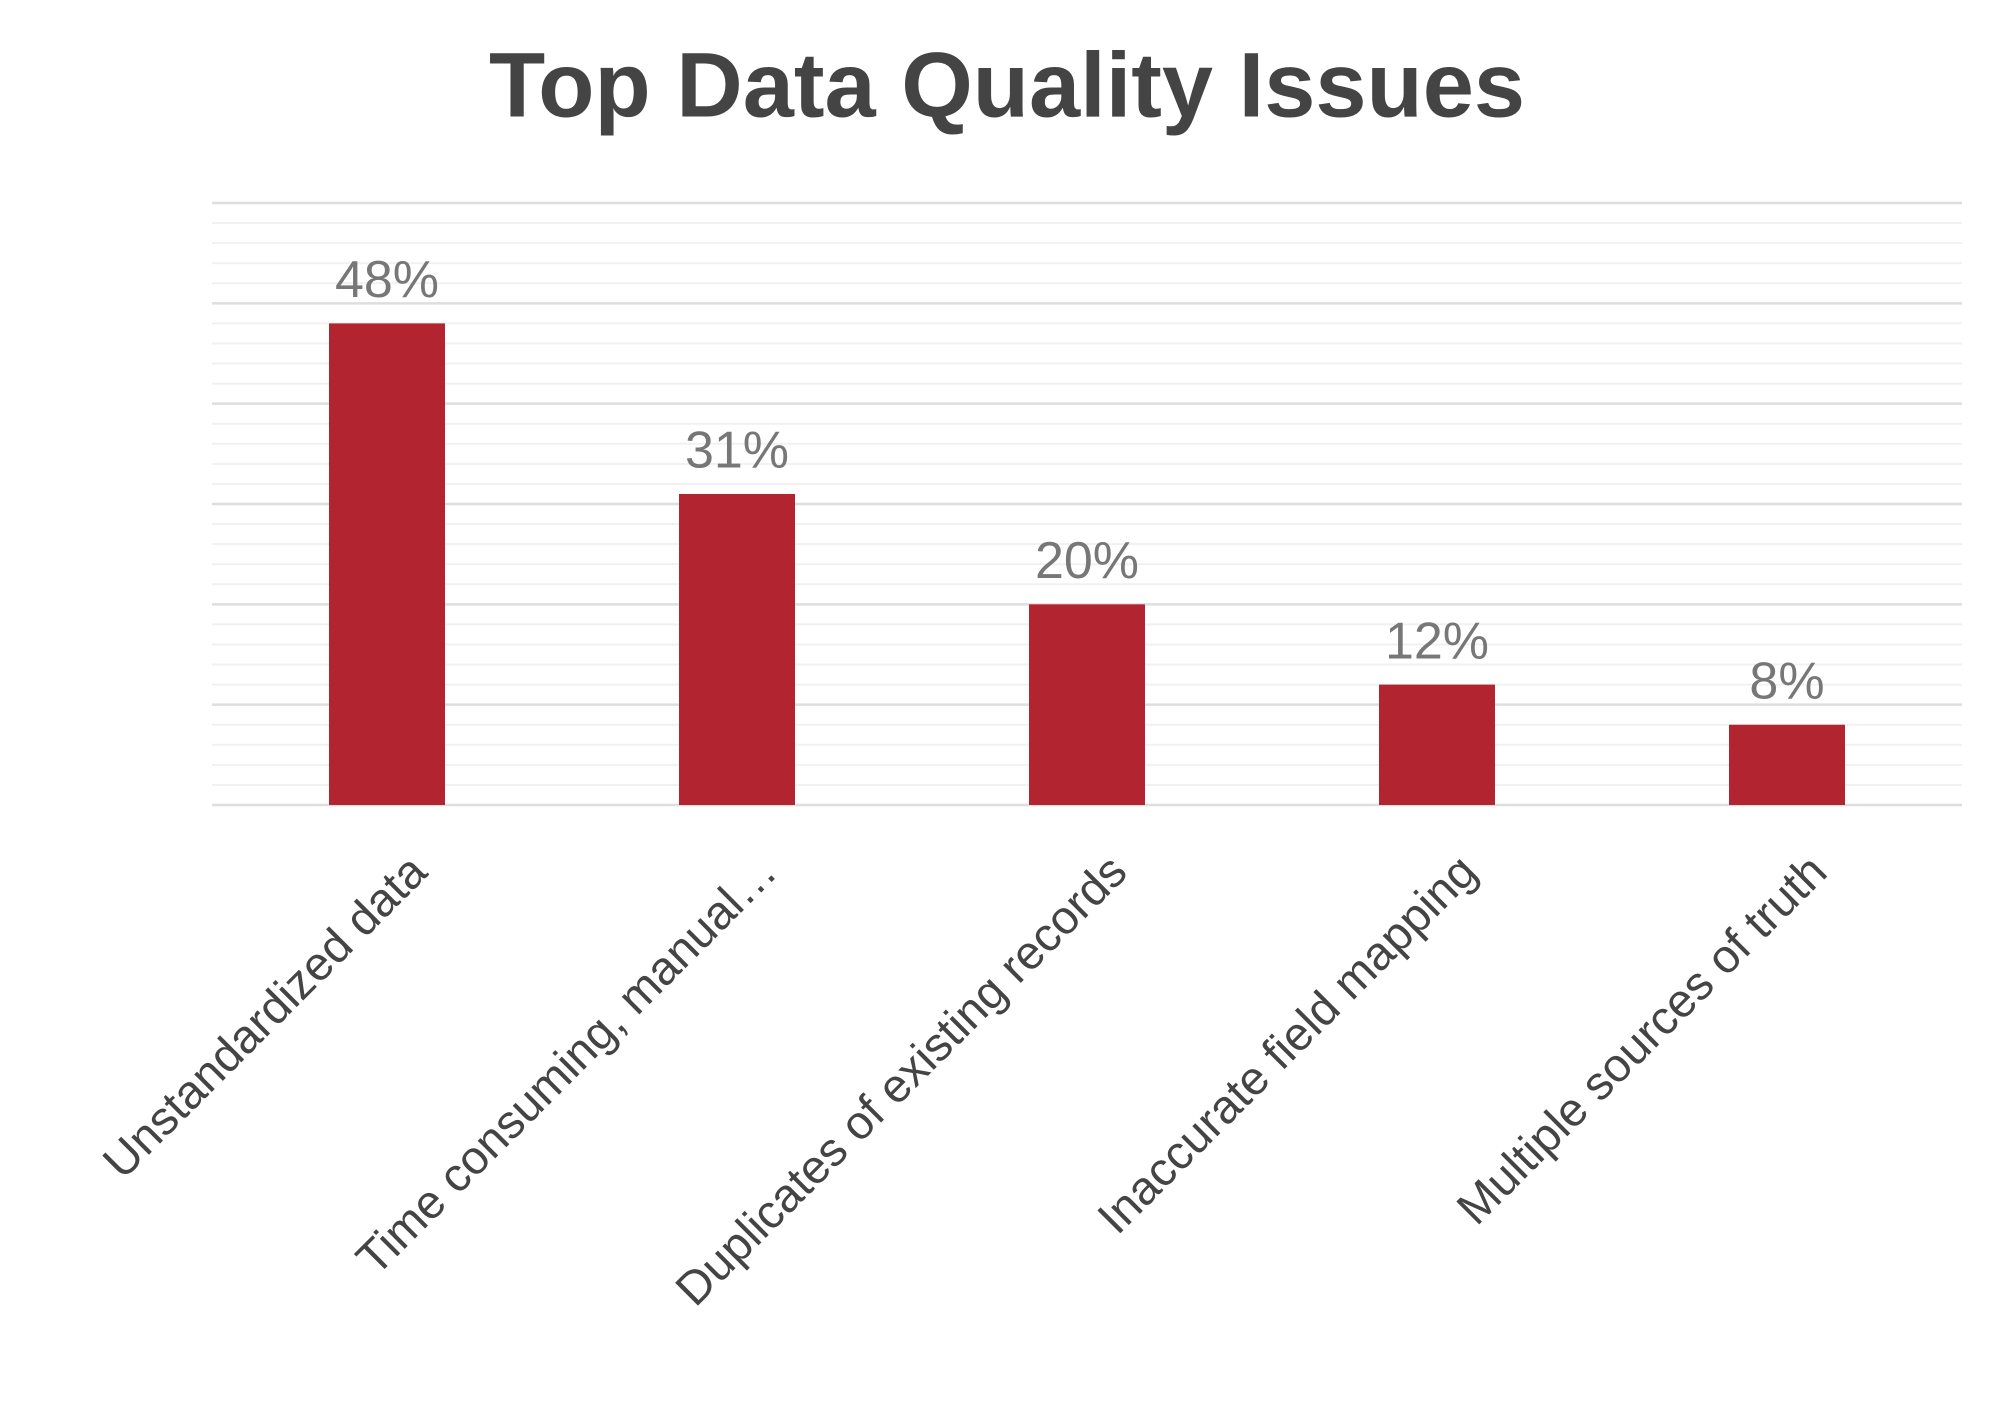 This screenshot has height=1419, width=2013. I want to click on x-tick-label: Unstandardized data, so click(264, 1015).